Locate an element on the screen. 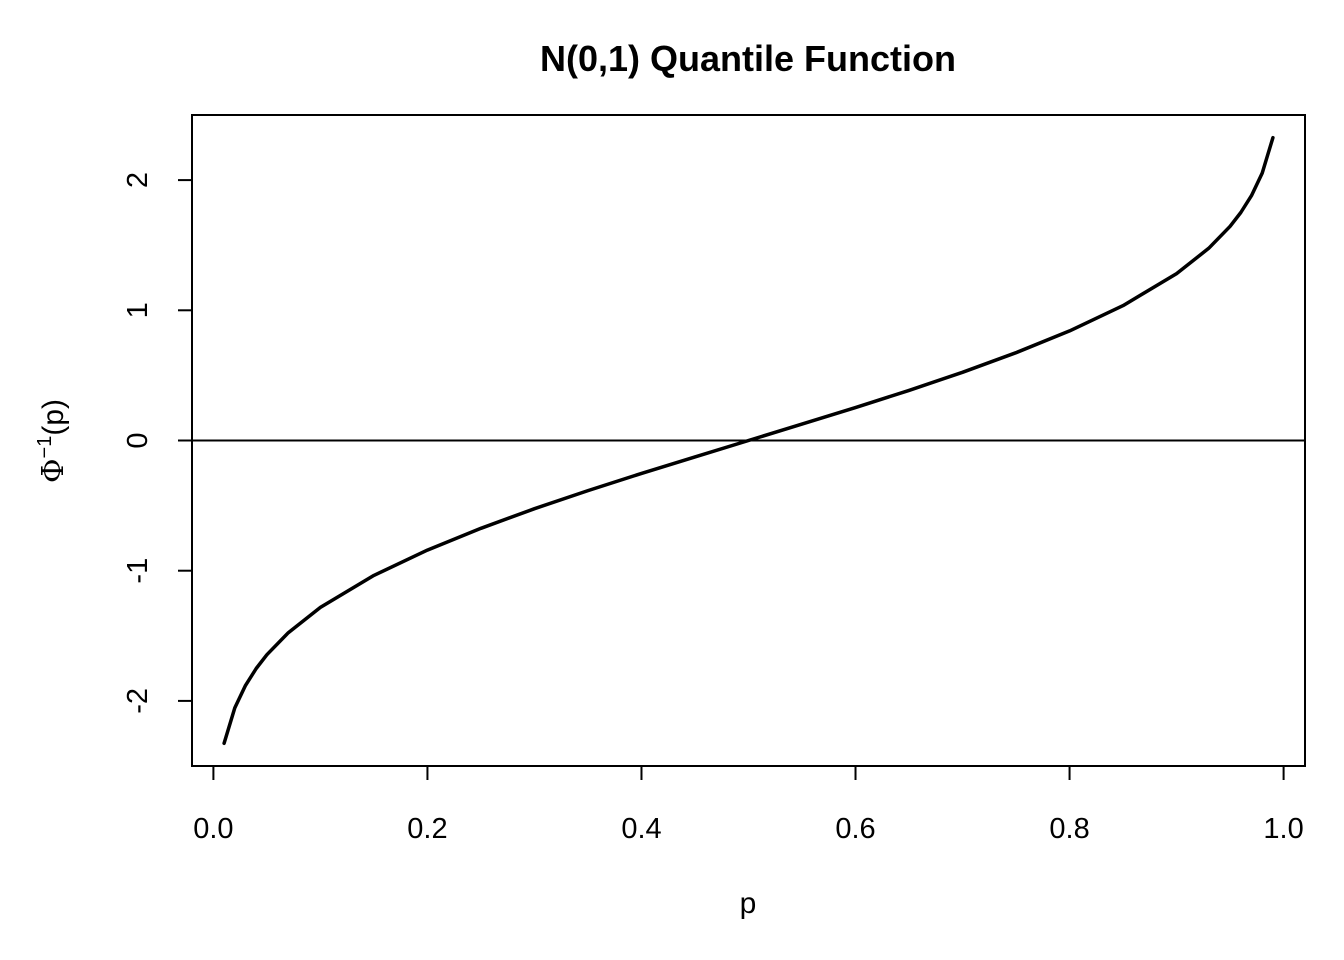 This screenshot has width=1344, height=960. y-axis-label: Φ−1(p) is located at coordinates (52, 441).